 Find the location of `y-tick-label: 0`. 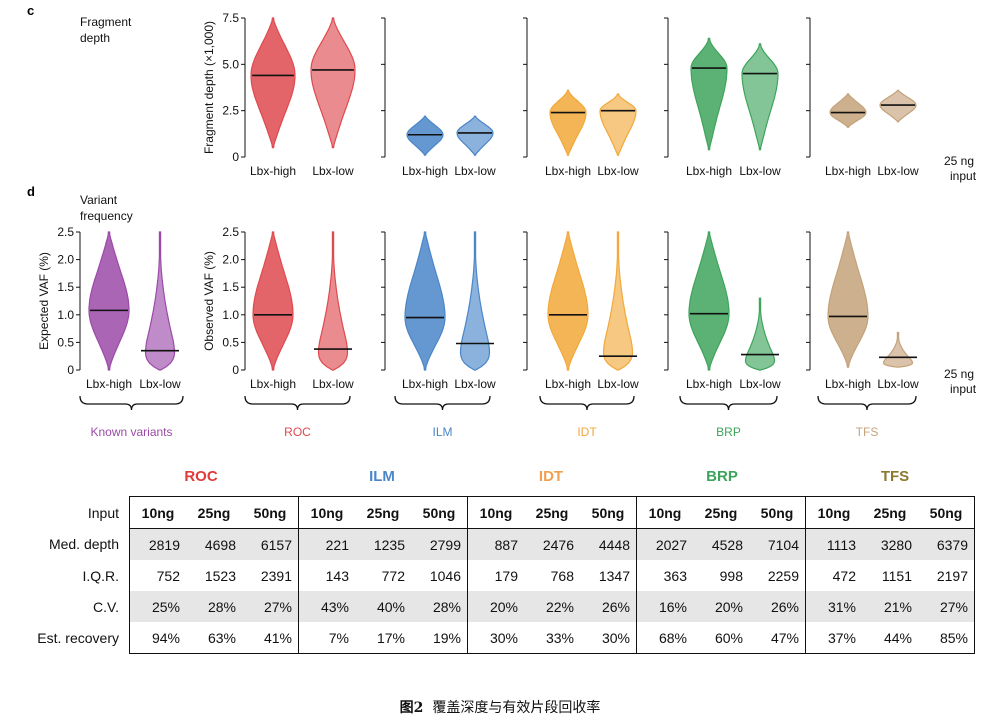

y-tick-label: 0 is located at coordinates (235, 370).